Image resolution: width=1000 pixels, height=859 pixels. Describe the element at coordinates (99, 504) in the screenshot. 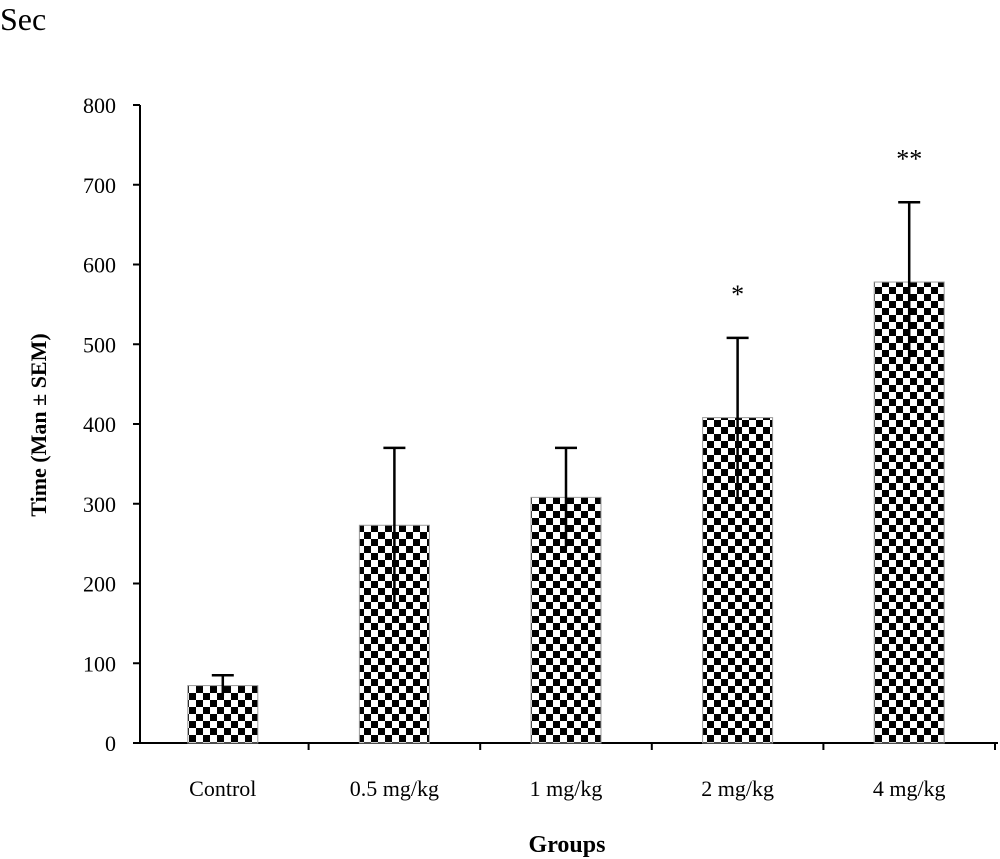

I see `y-tick-label: 300` at that location.